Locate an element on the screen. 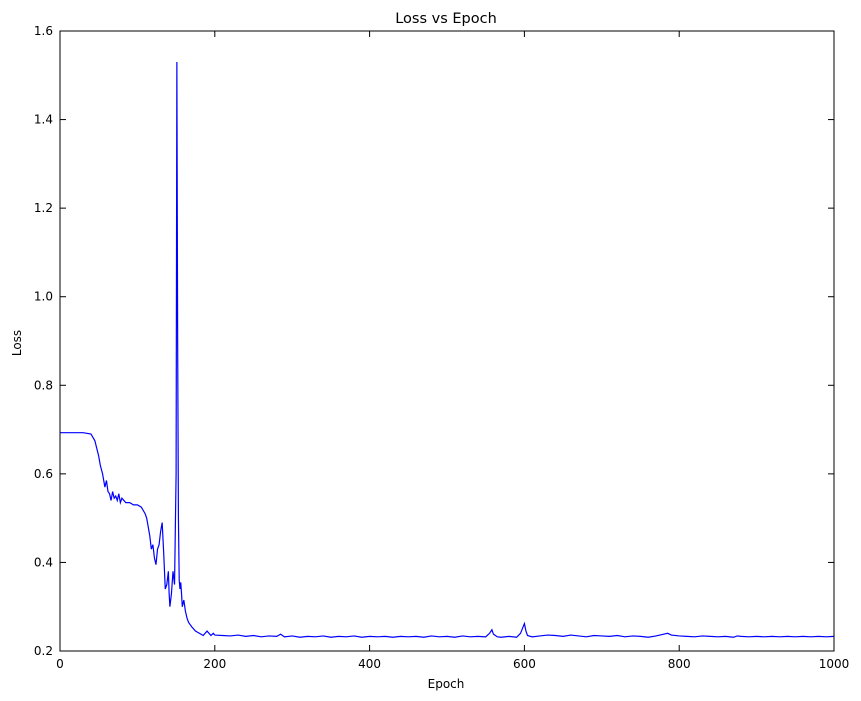  y-tick-label: 1.0 is located at coordinates (43, 297).